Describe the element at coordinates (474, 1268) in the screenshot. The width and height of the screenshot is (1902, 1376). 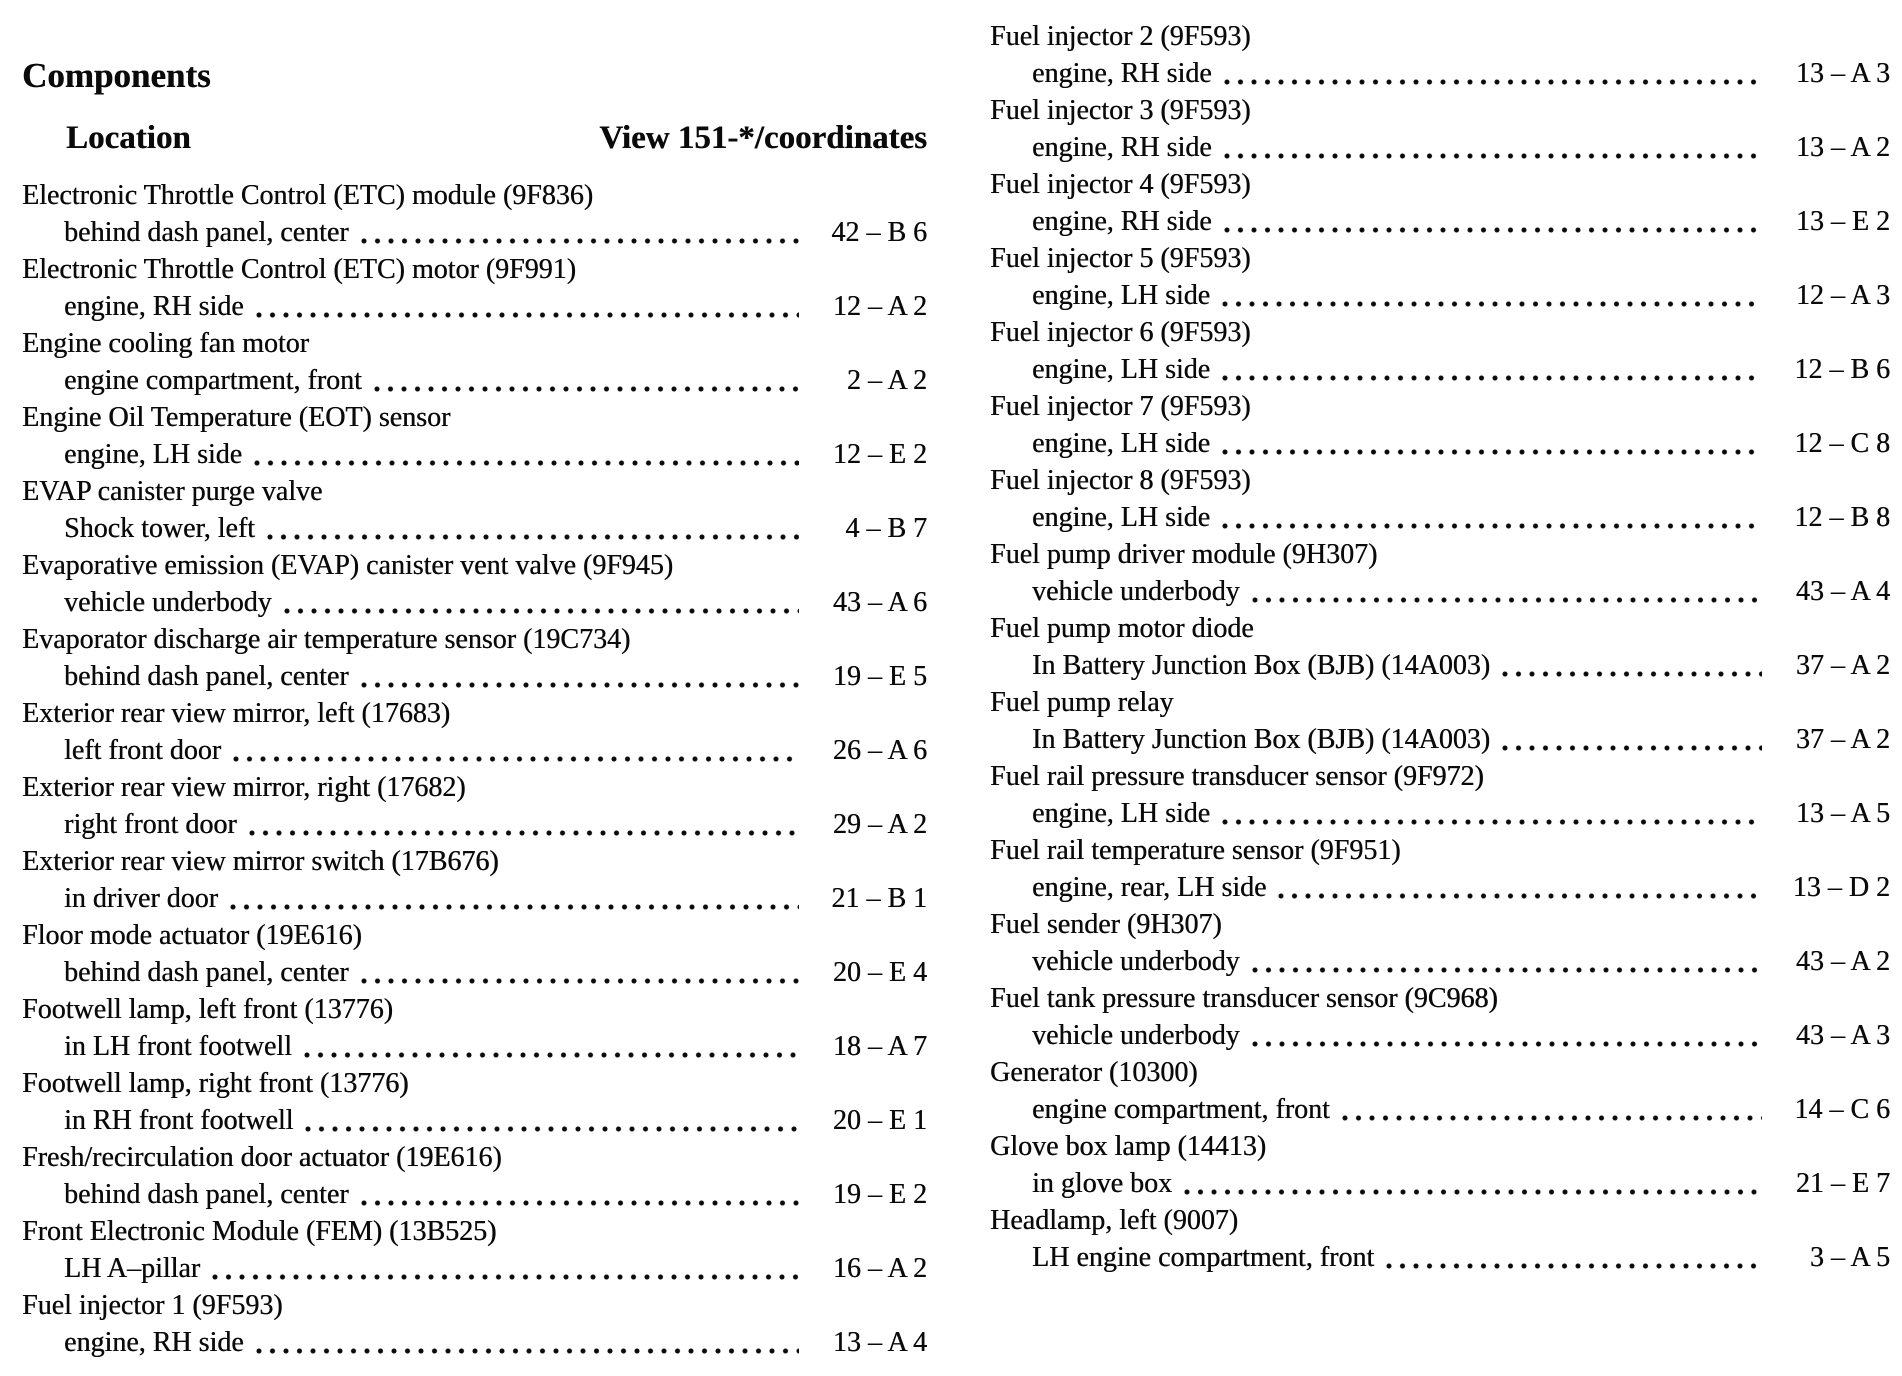
I see `component-location-line: LH A–pillar 16 – A 2` at that location.